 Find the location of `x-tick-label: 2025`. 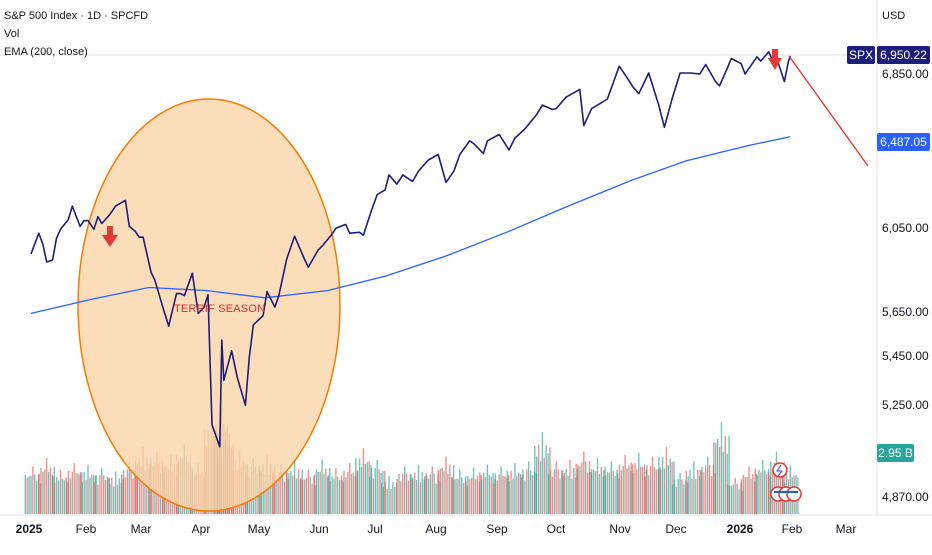

x-tick-label: 2025 is located at coordinates (29, 529).